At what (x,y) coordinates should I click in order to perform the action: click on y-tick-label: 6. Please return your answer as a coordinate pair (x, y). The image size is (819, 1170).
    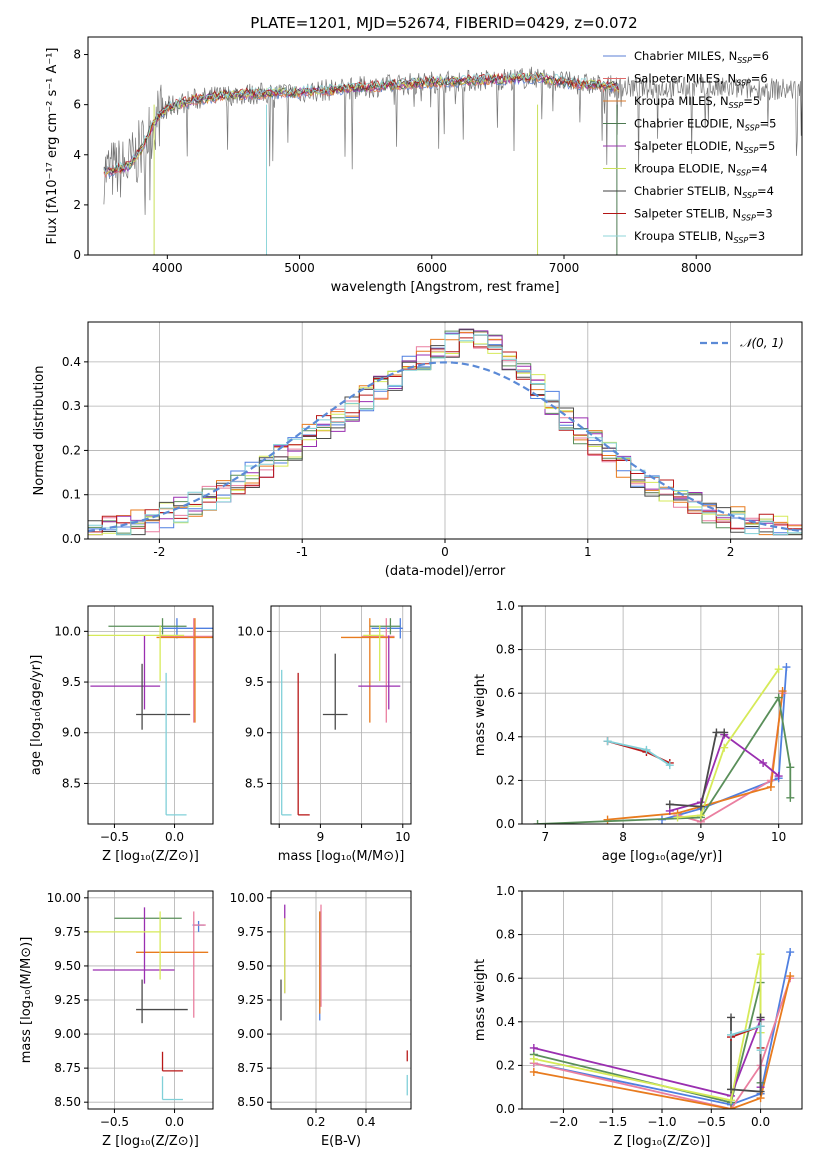
    Looking at the image, I should click on (77, 105).